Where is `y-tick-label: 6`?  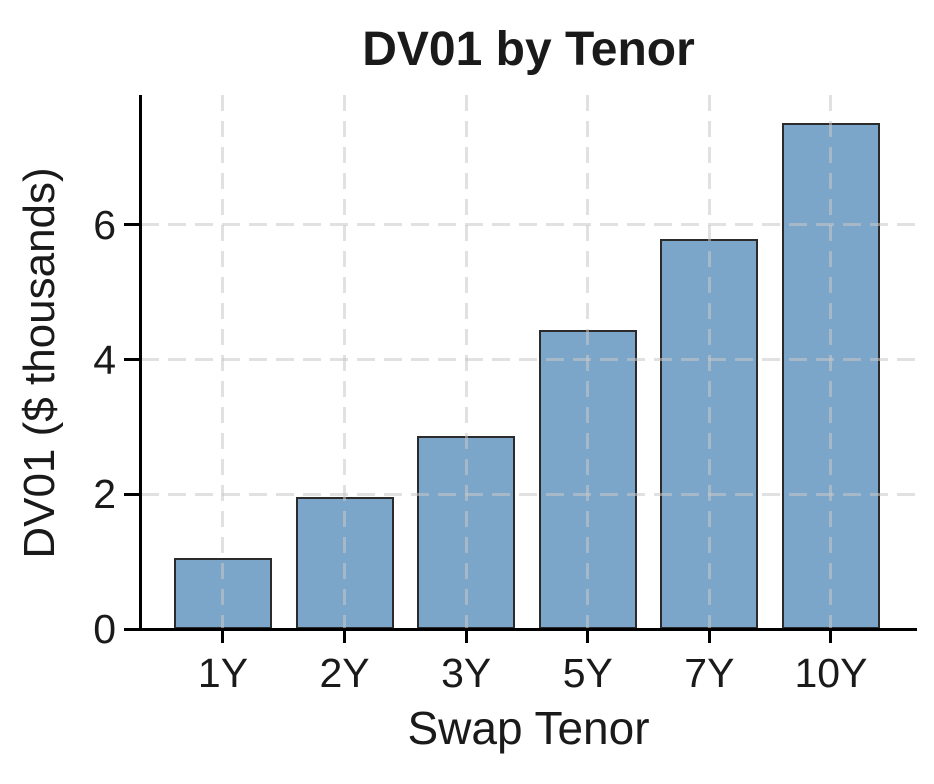 y-tick-label: 6 is located at coordinates (104, 224).